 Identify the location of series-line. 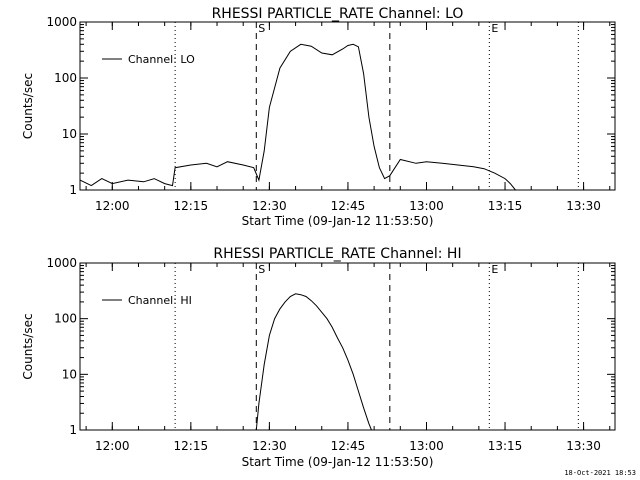
(313, 362).